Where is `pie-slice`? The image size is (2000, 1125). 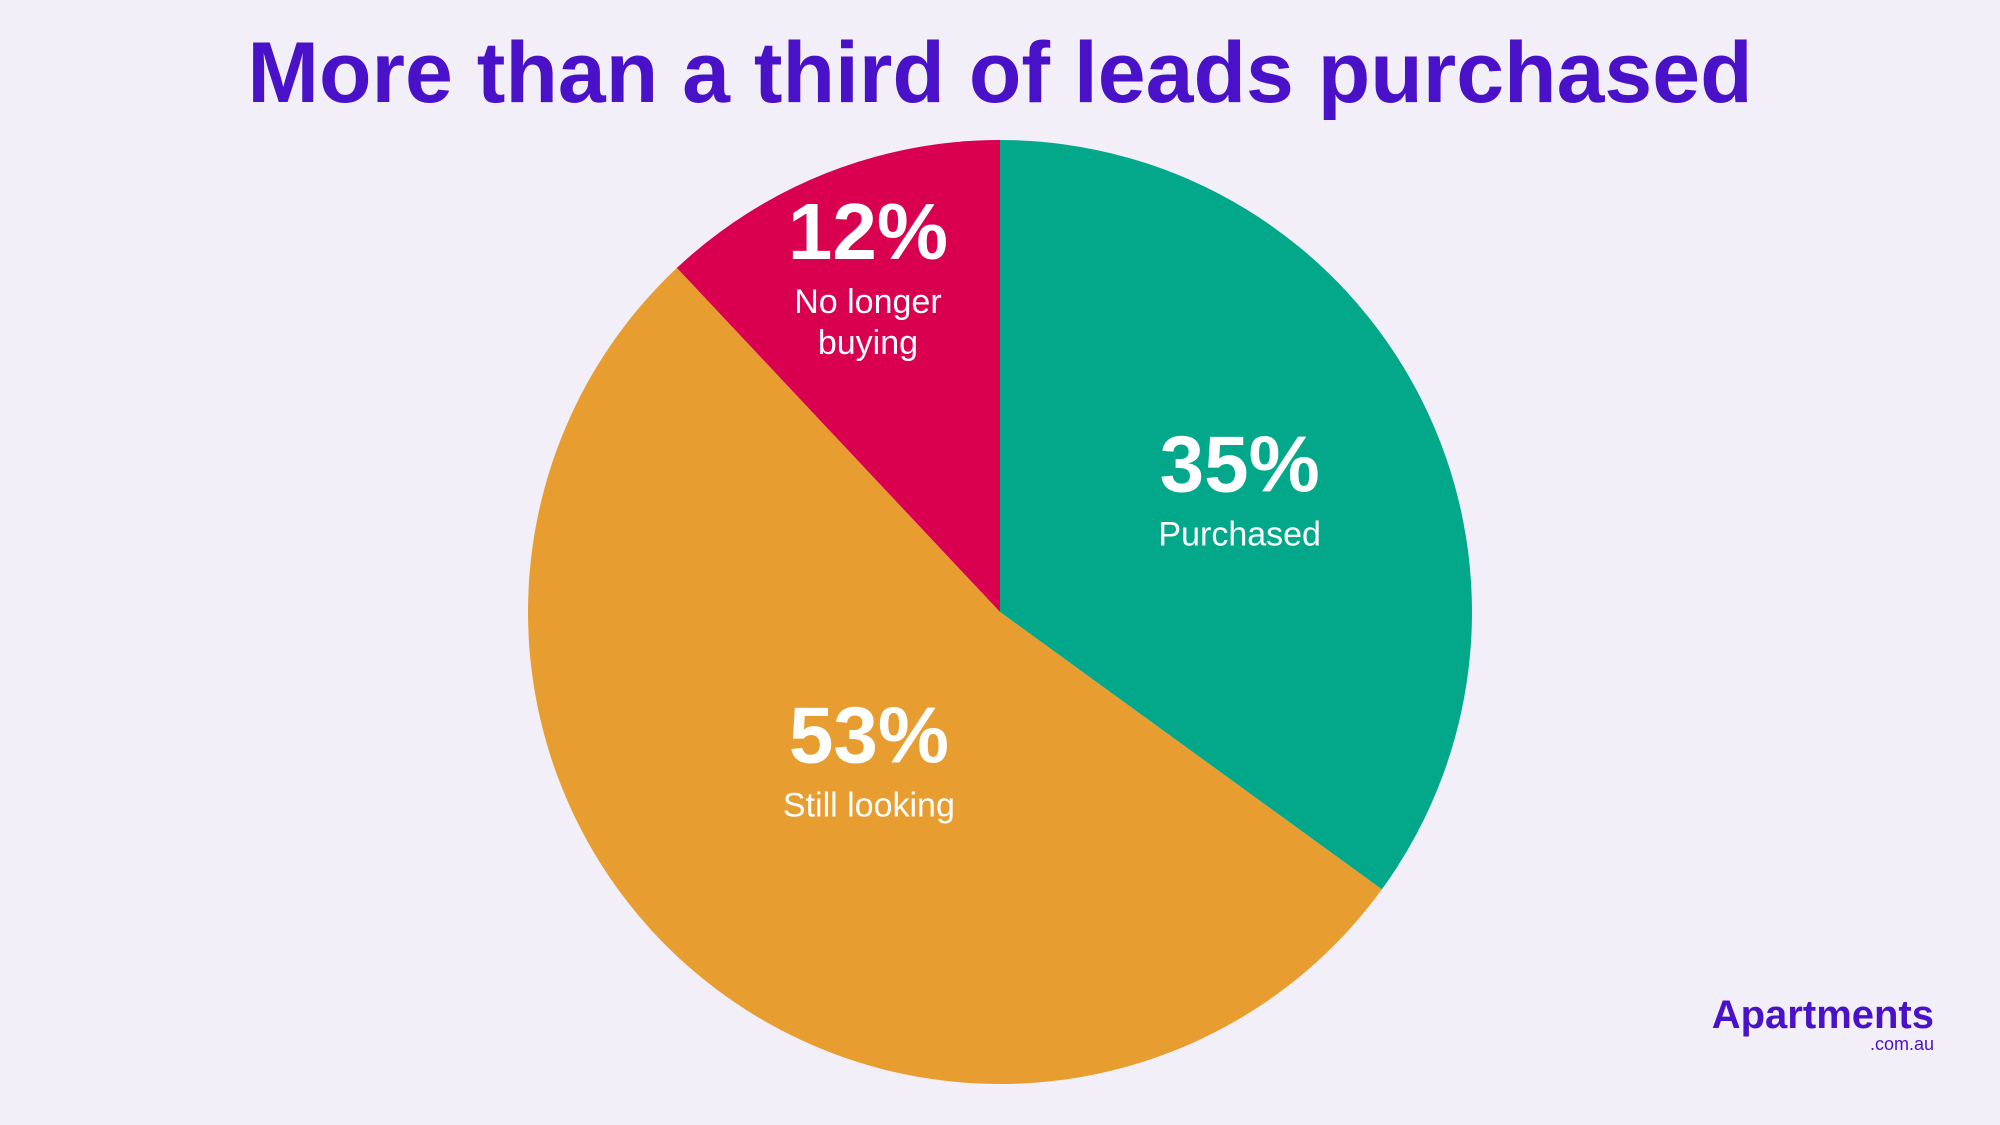 pie-slice is located at coordinates (838, 376).